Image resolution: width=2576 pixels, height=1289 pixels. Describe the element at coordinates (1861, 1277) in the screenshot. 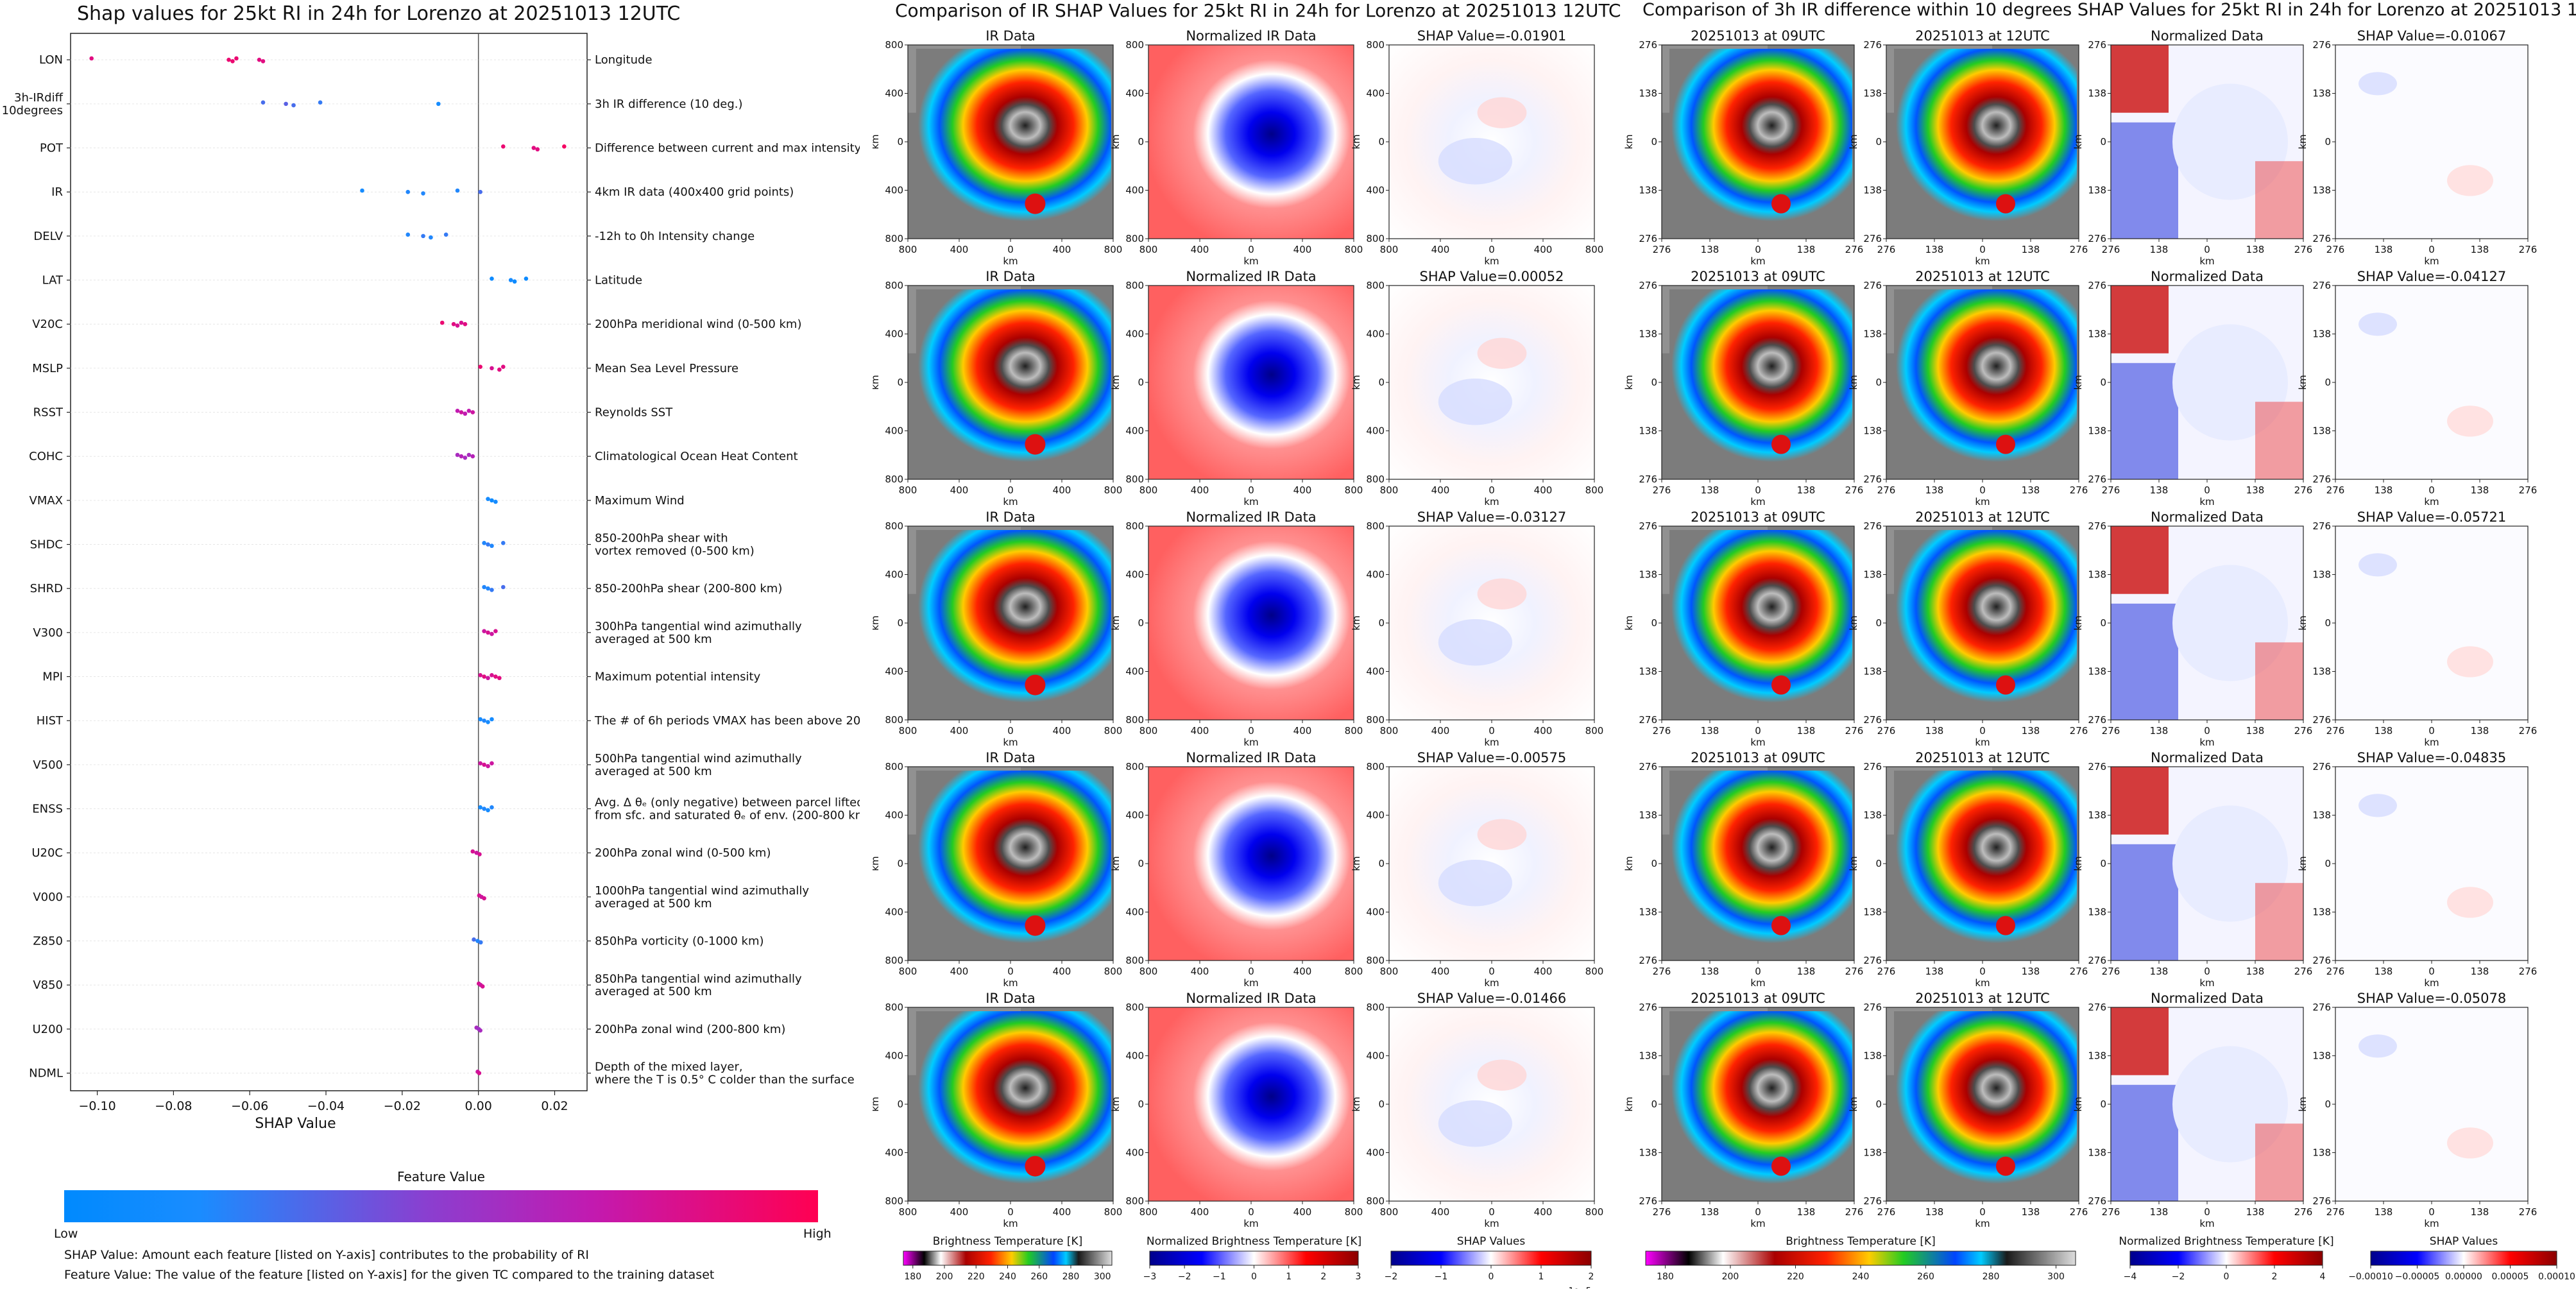

I see `colorbar-tick-label: 240` at that location.